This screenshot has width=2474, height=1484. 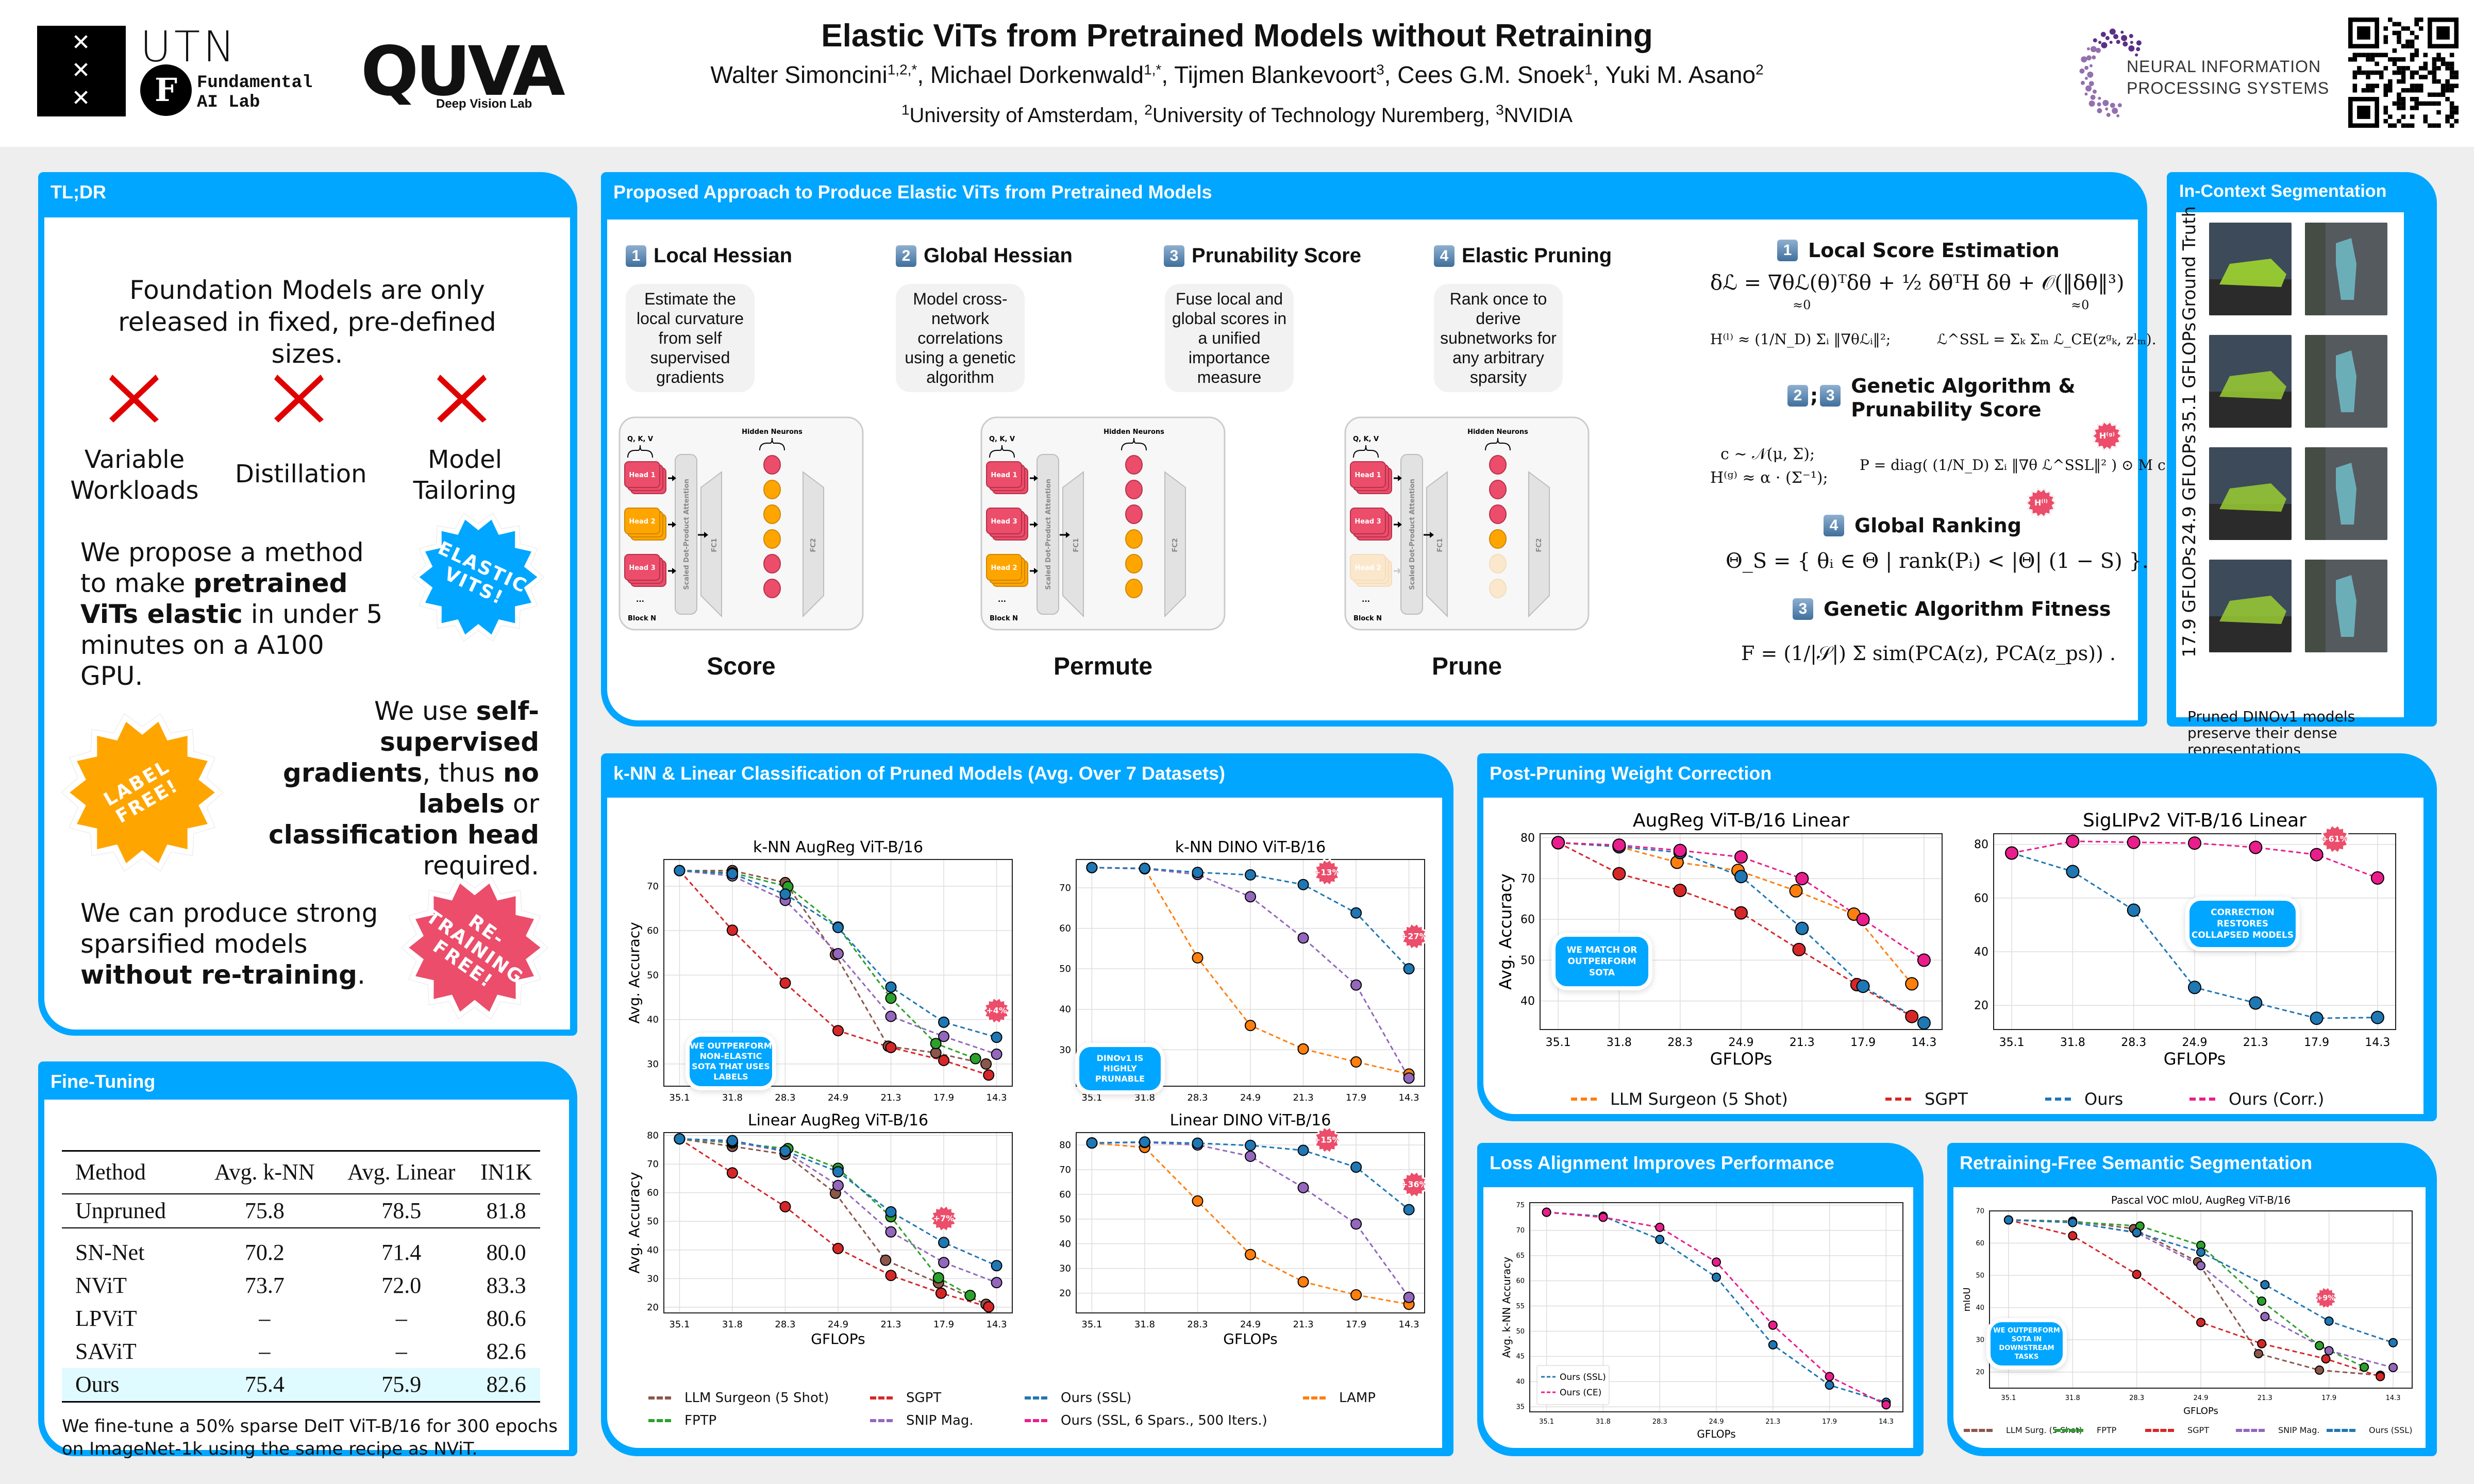 What do you see at coordinates (732, 1097) in the screenshot?
I see `x-tick-label: 31.8` at bounding box center [732, 1097].